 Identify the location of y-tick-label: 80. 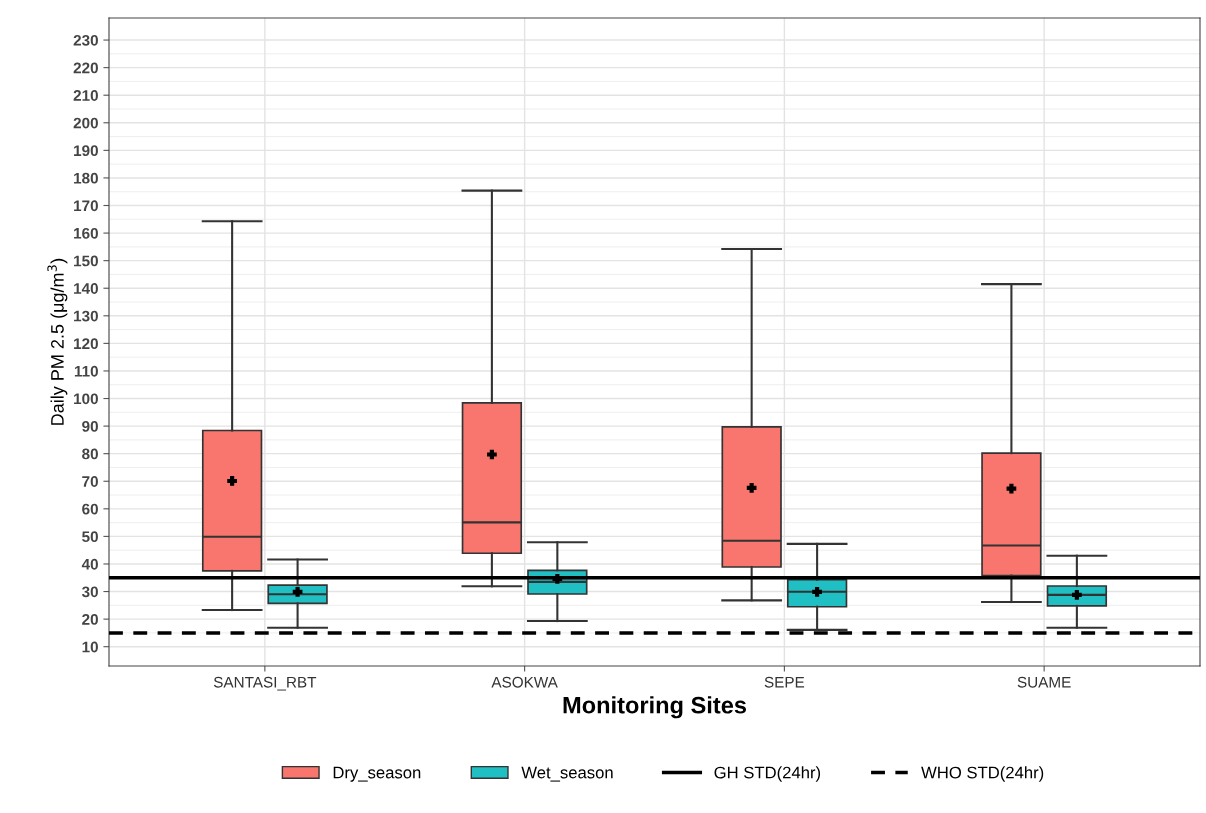
(90, 454).